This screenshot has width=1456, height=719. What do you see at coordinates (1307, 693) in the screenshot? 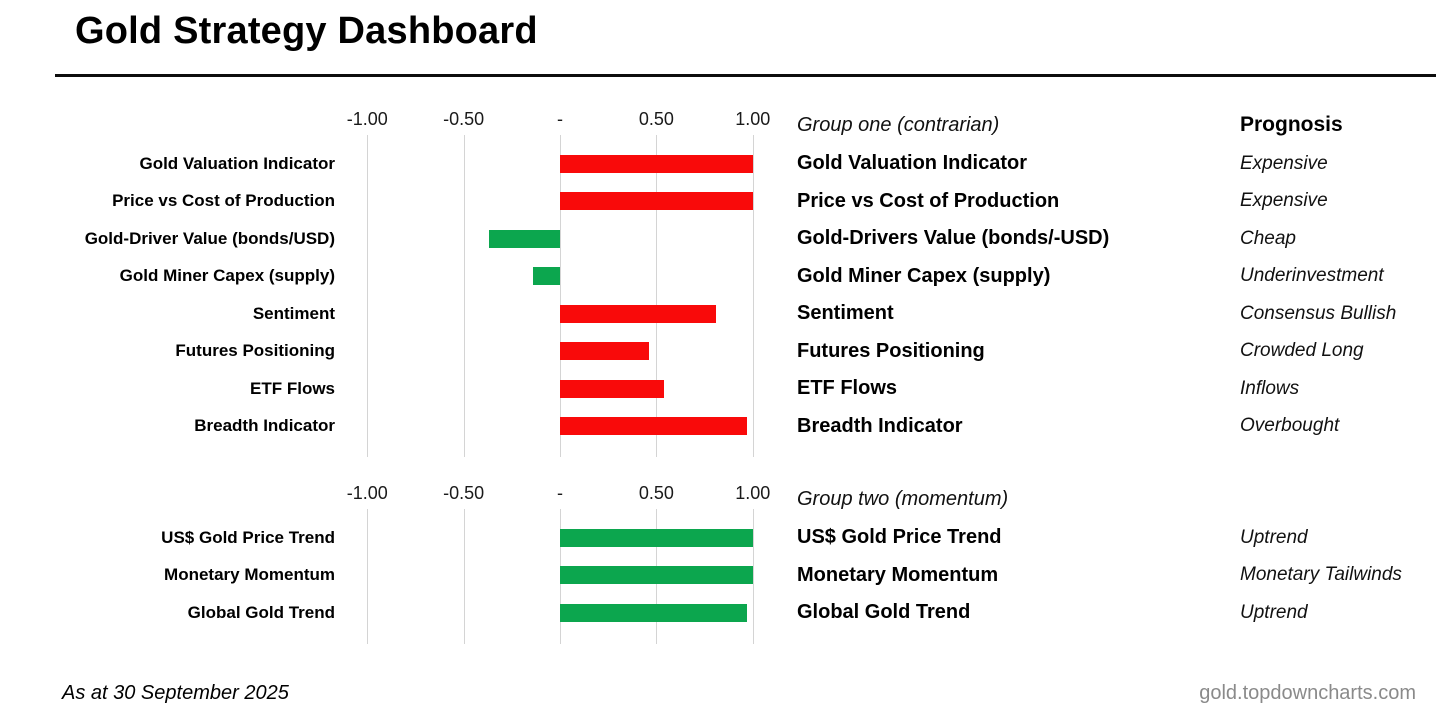
I see `source-credit: gold.topdowncharts.com` at bounding box center [1307, 693].